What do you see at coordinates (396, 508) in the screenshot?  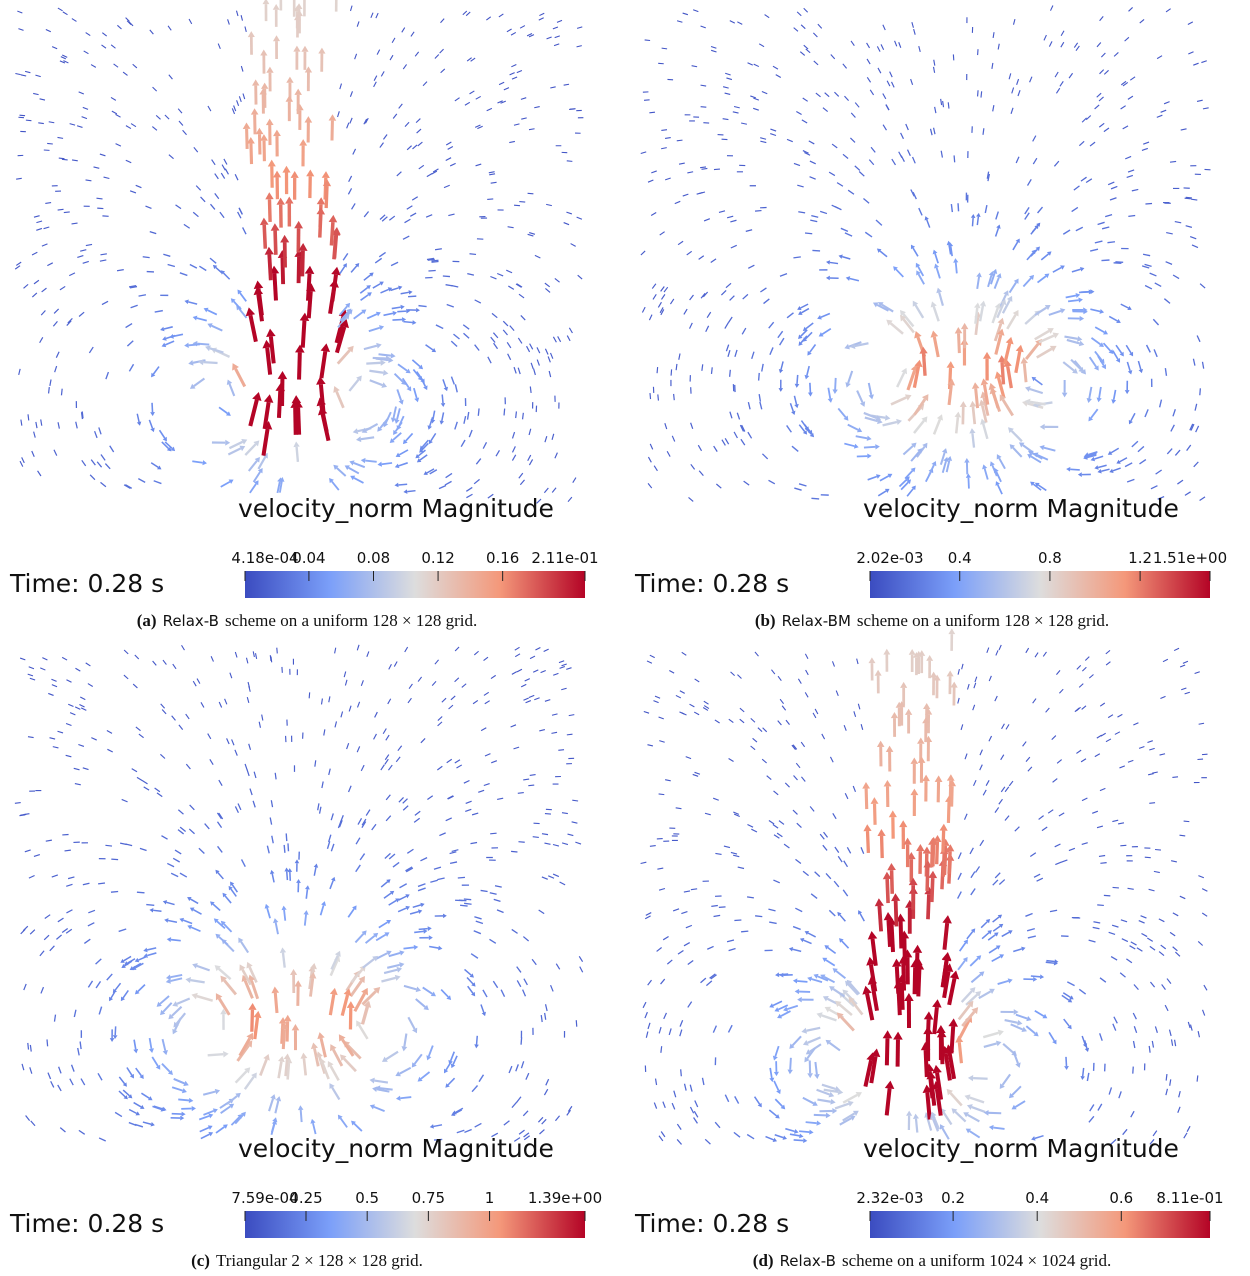 I see `legend-title: velocity_norm Magnitude` at bounding box center [396, 508].